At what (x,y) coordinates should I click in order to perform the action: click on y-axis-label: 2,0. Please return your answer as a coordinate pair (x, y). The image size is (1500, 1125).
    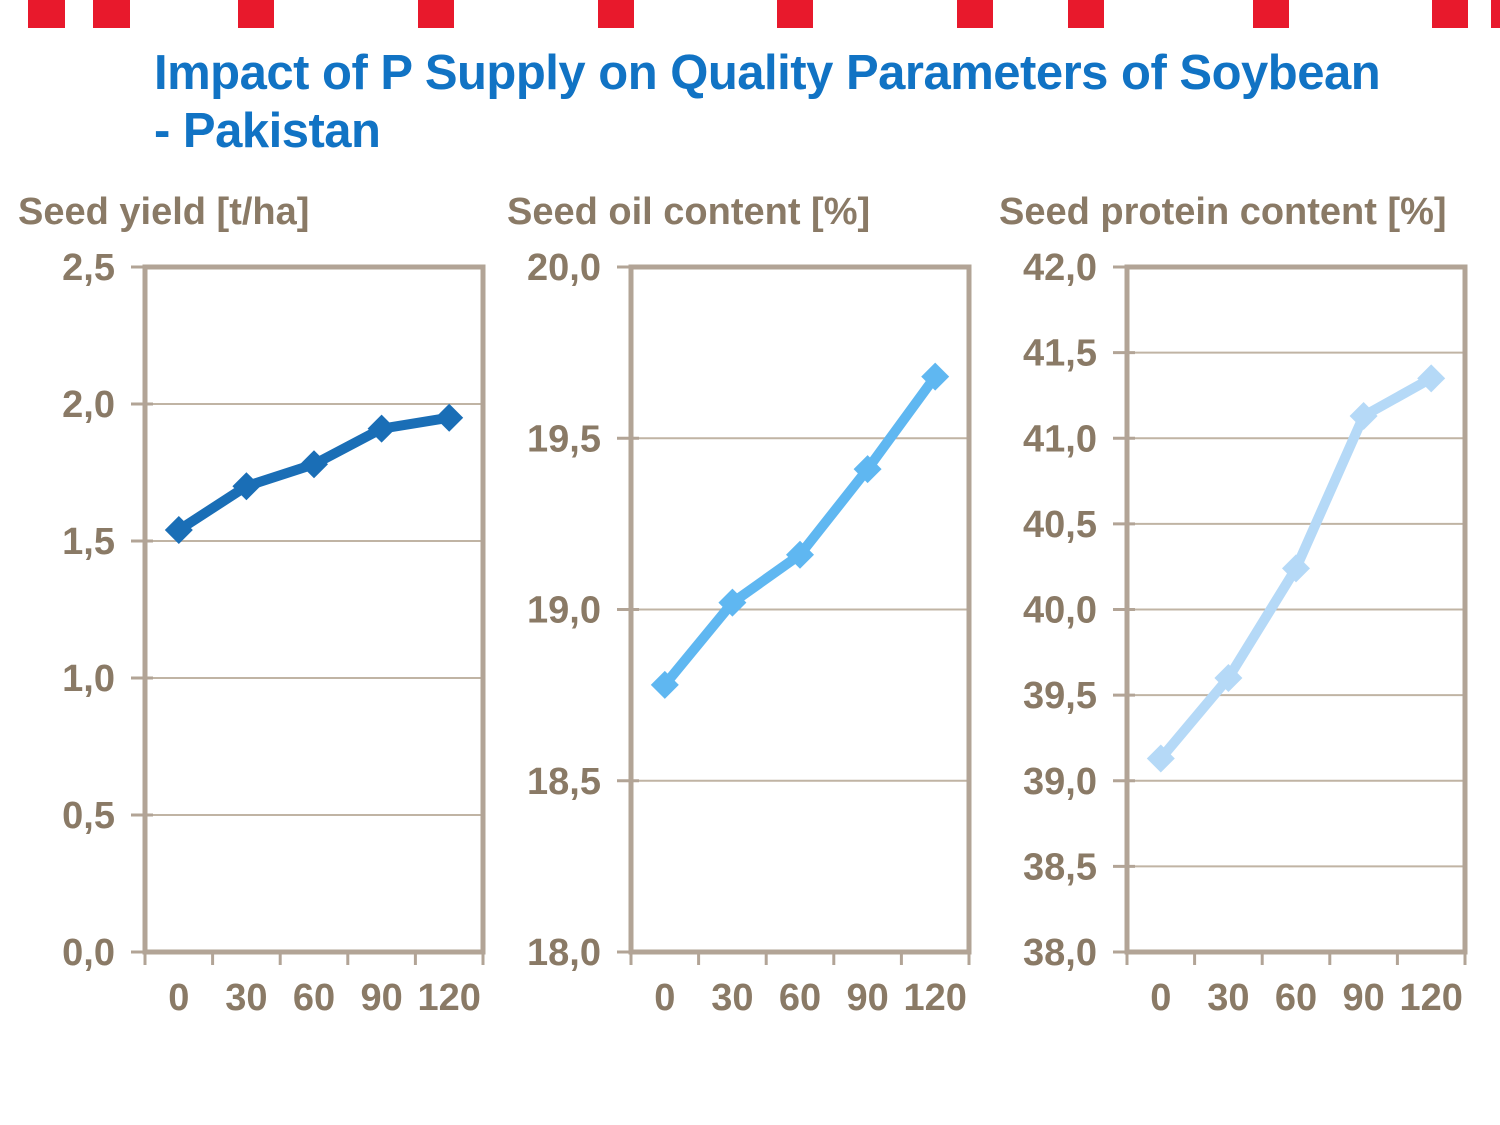
    Looking at the image, I should click on (88, 405).